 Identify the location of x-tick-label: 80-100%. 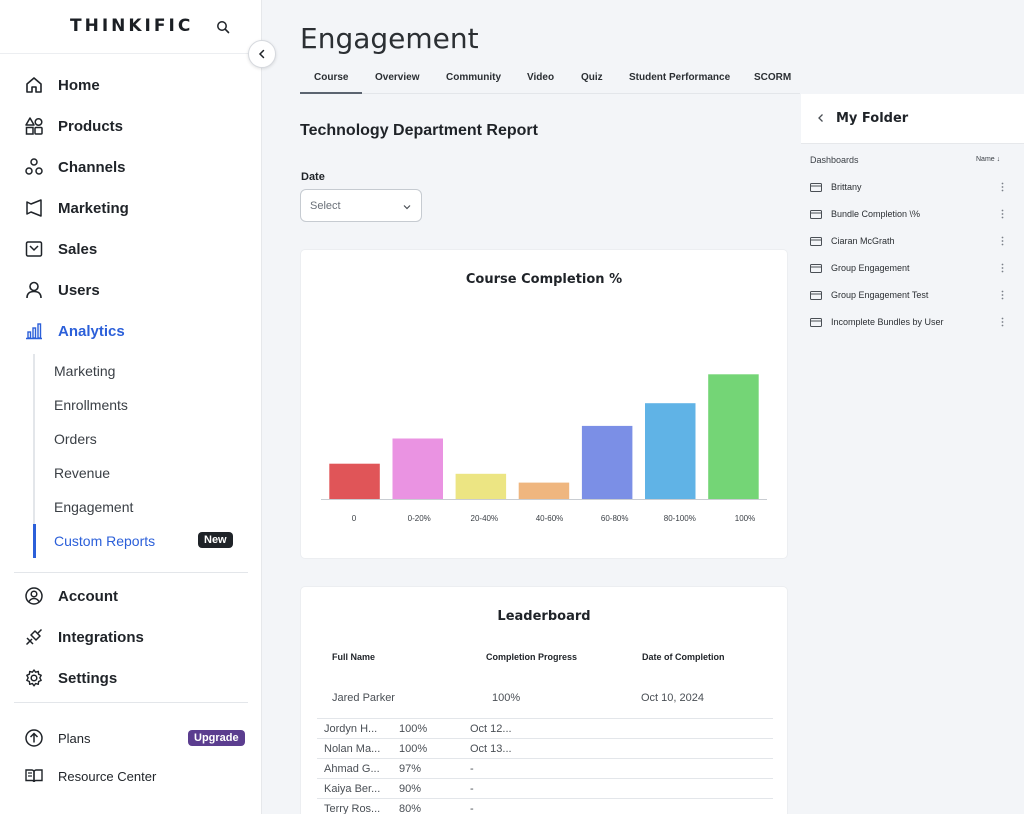
(680, 518).